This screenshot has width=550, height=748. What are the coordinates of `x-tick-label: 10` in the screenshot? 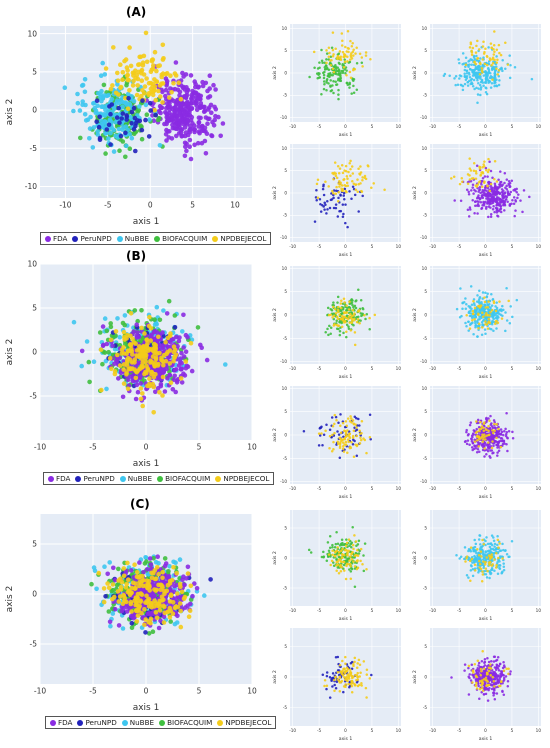 It's located at (399, 126).